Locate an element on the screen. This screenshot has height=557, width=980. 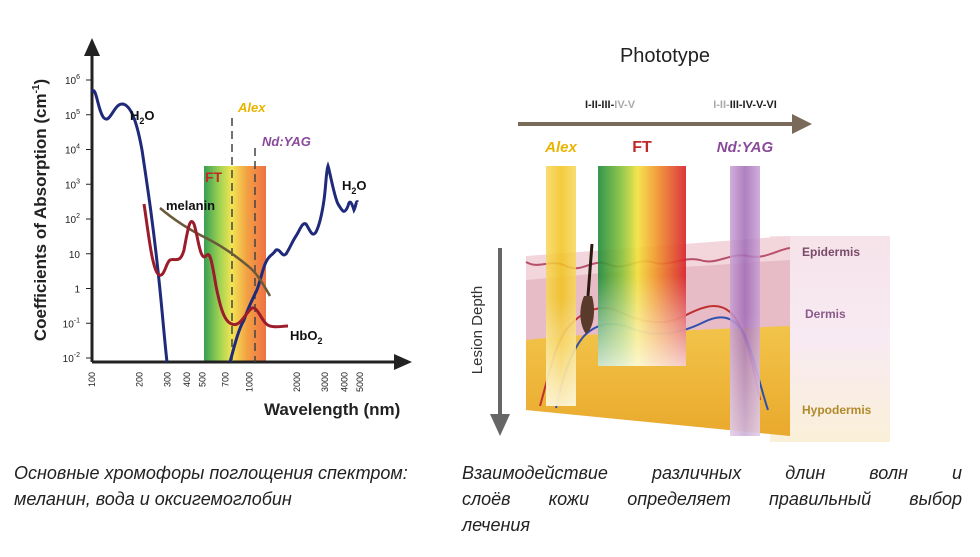
x-tick-label: 5000 is located at coordinates (360, 382).